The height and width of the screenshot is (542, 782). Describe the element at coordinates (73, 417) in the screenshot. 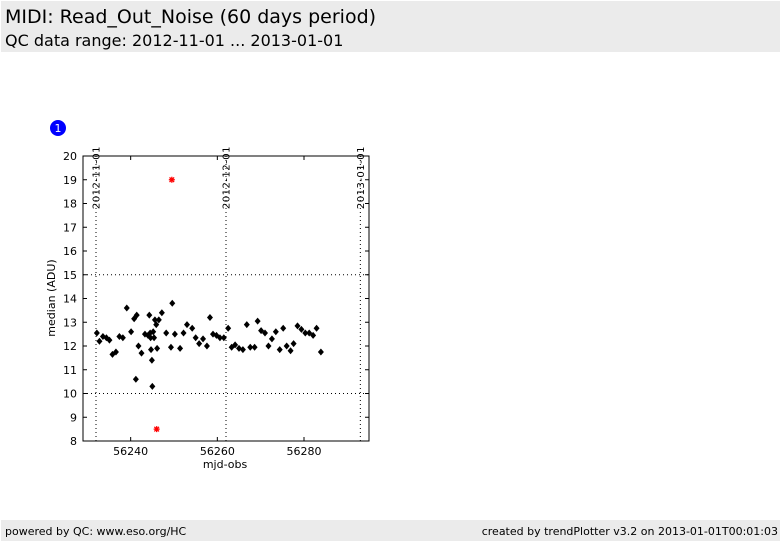

I see `y-tick-label: 9` at that location.